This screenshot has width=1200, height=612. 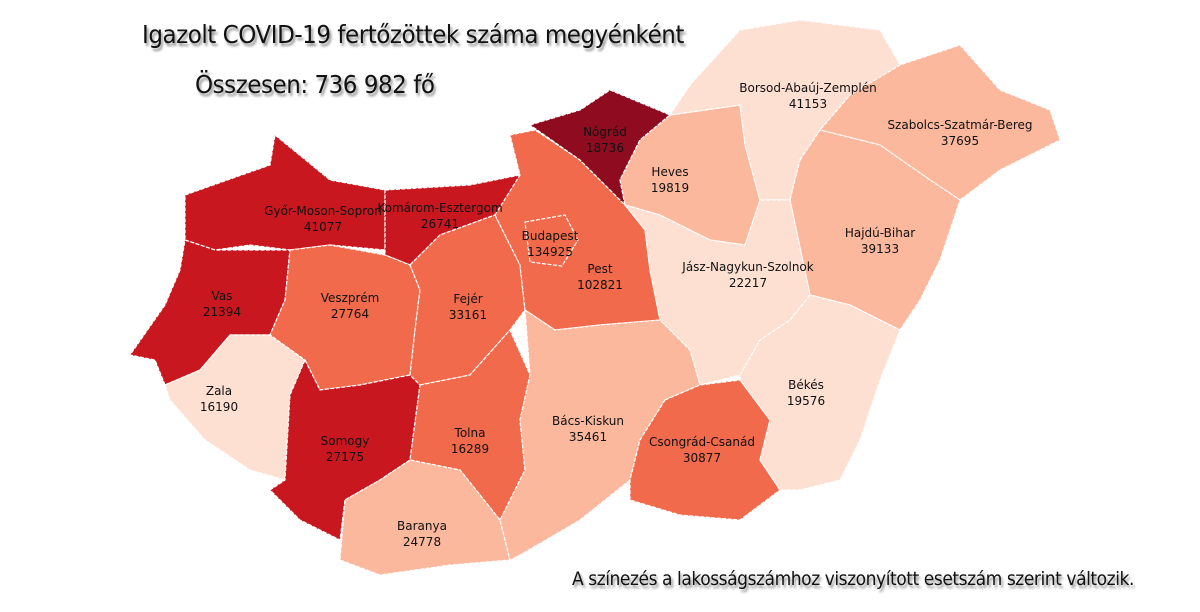 I want to click on county-name-veszprem: Veszprém, so click(x=350, y=298).